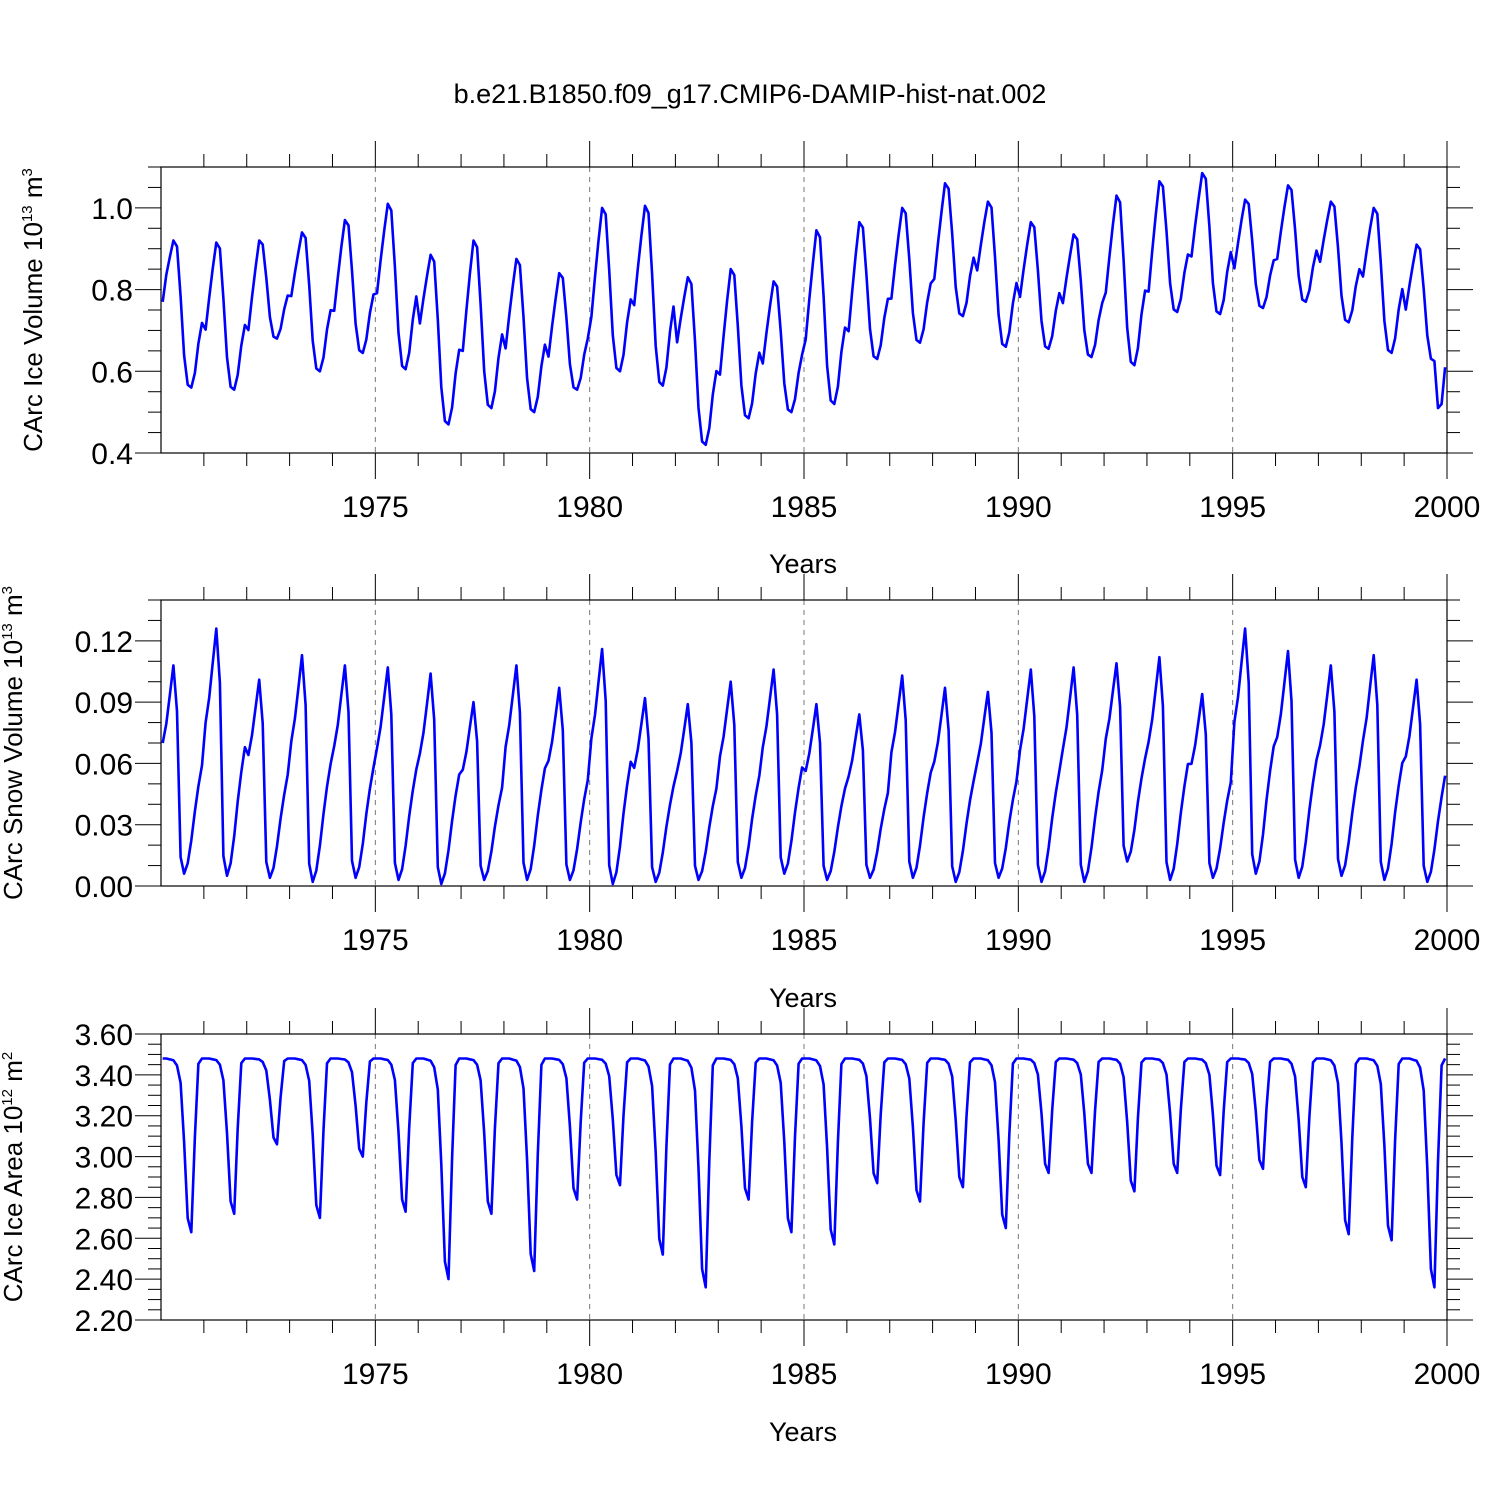  Describe the element at coordinates (112, 209) in the screenshot. I see `y-tick-label: 1.0` at that location.